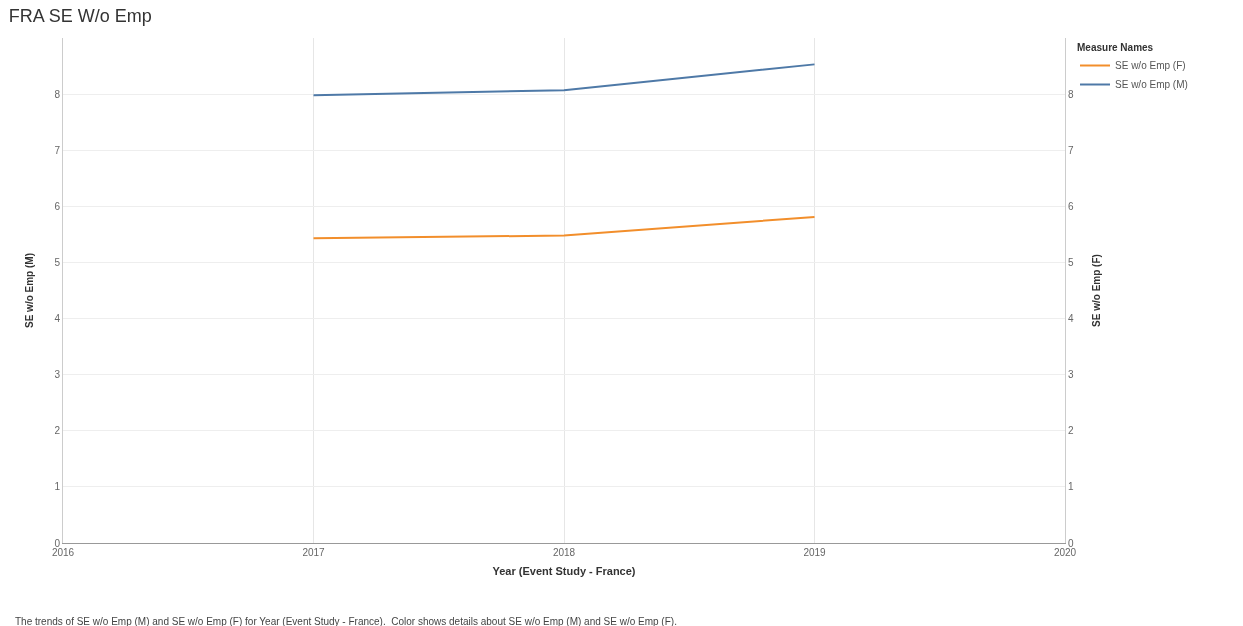 This screenshot has height=626, width=1243. Describe the element at coordinates (57, 94) in the screenshot. I see `y-tick-label: 8` at that location.